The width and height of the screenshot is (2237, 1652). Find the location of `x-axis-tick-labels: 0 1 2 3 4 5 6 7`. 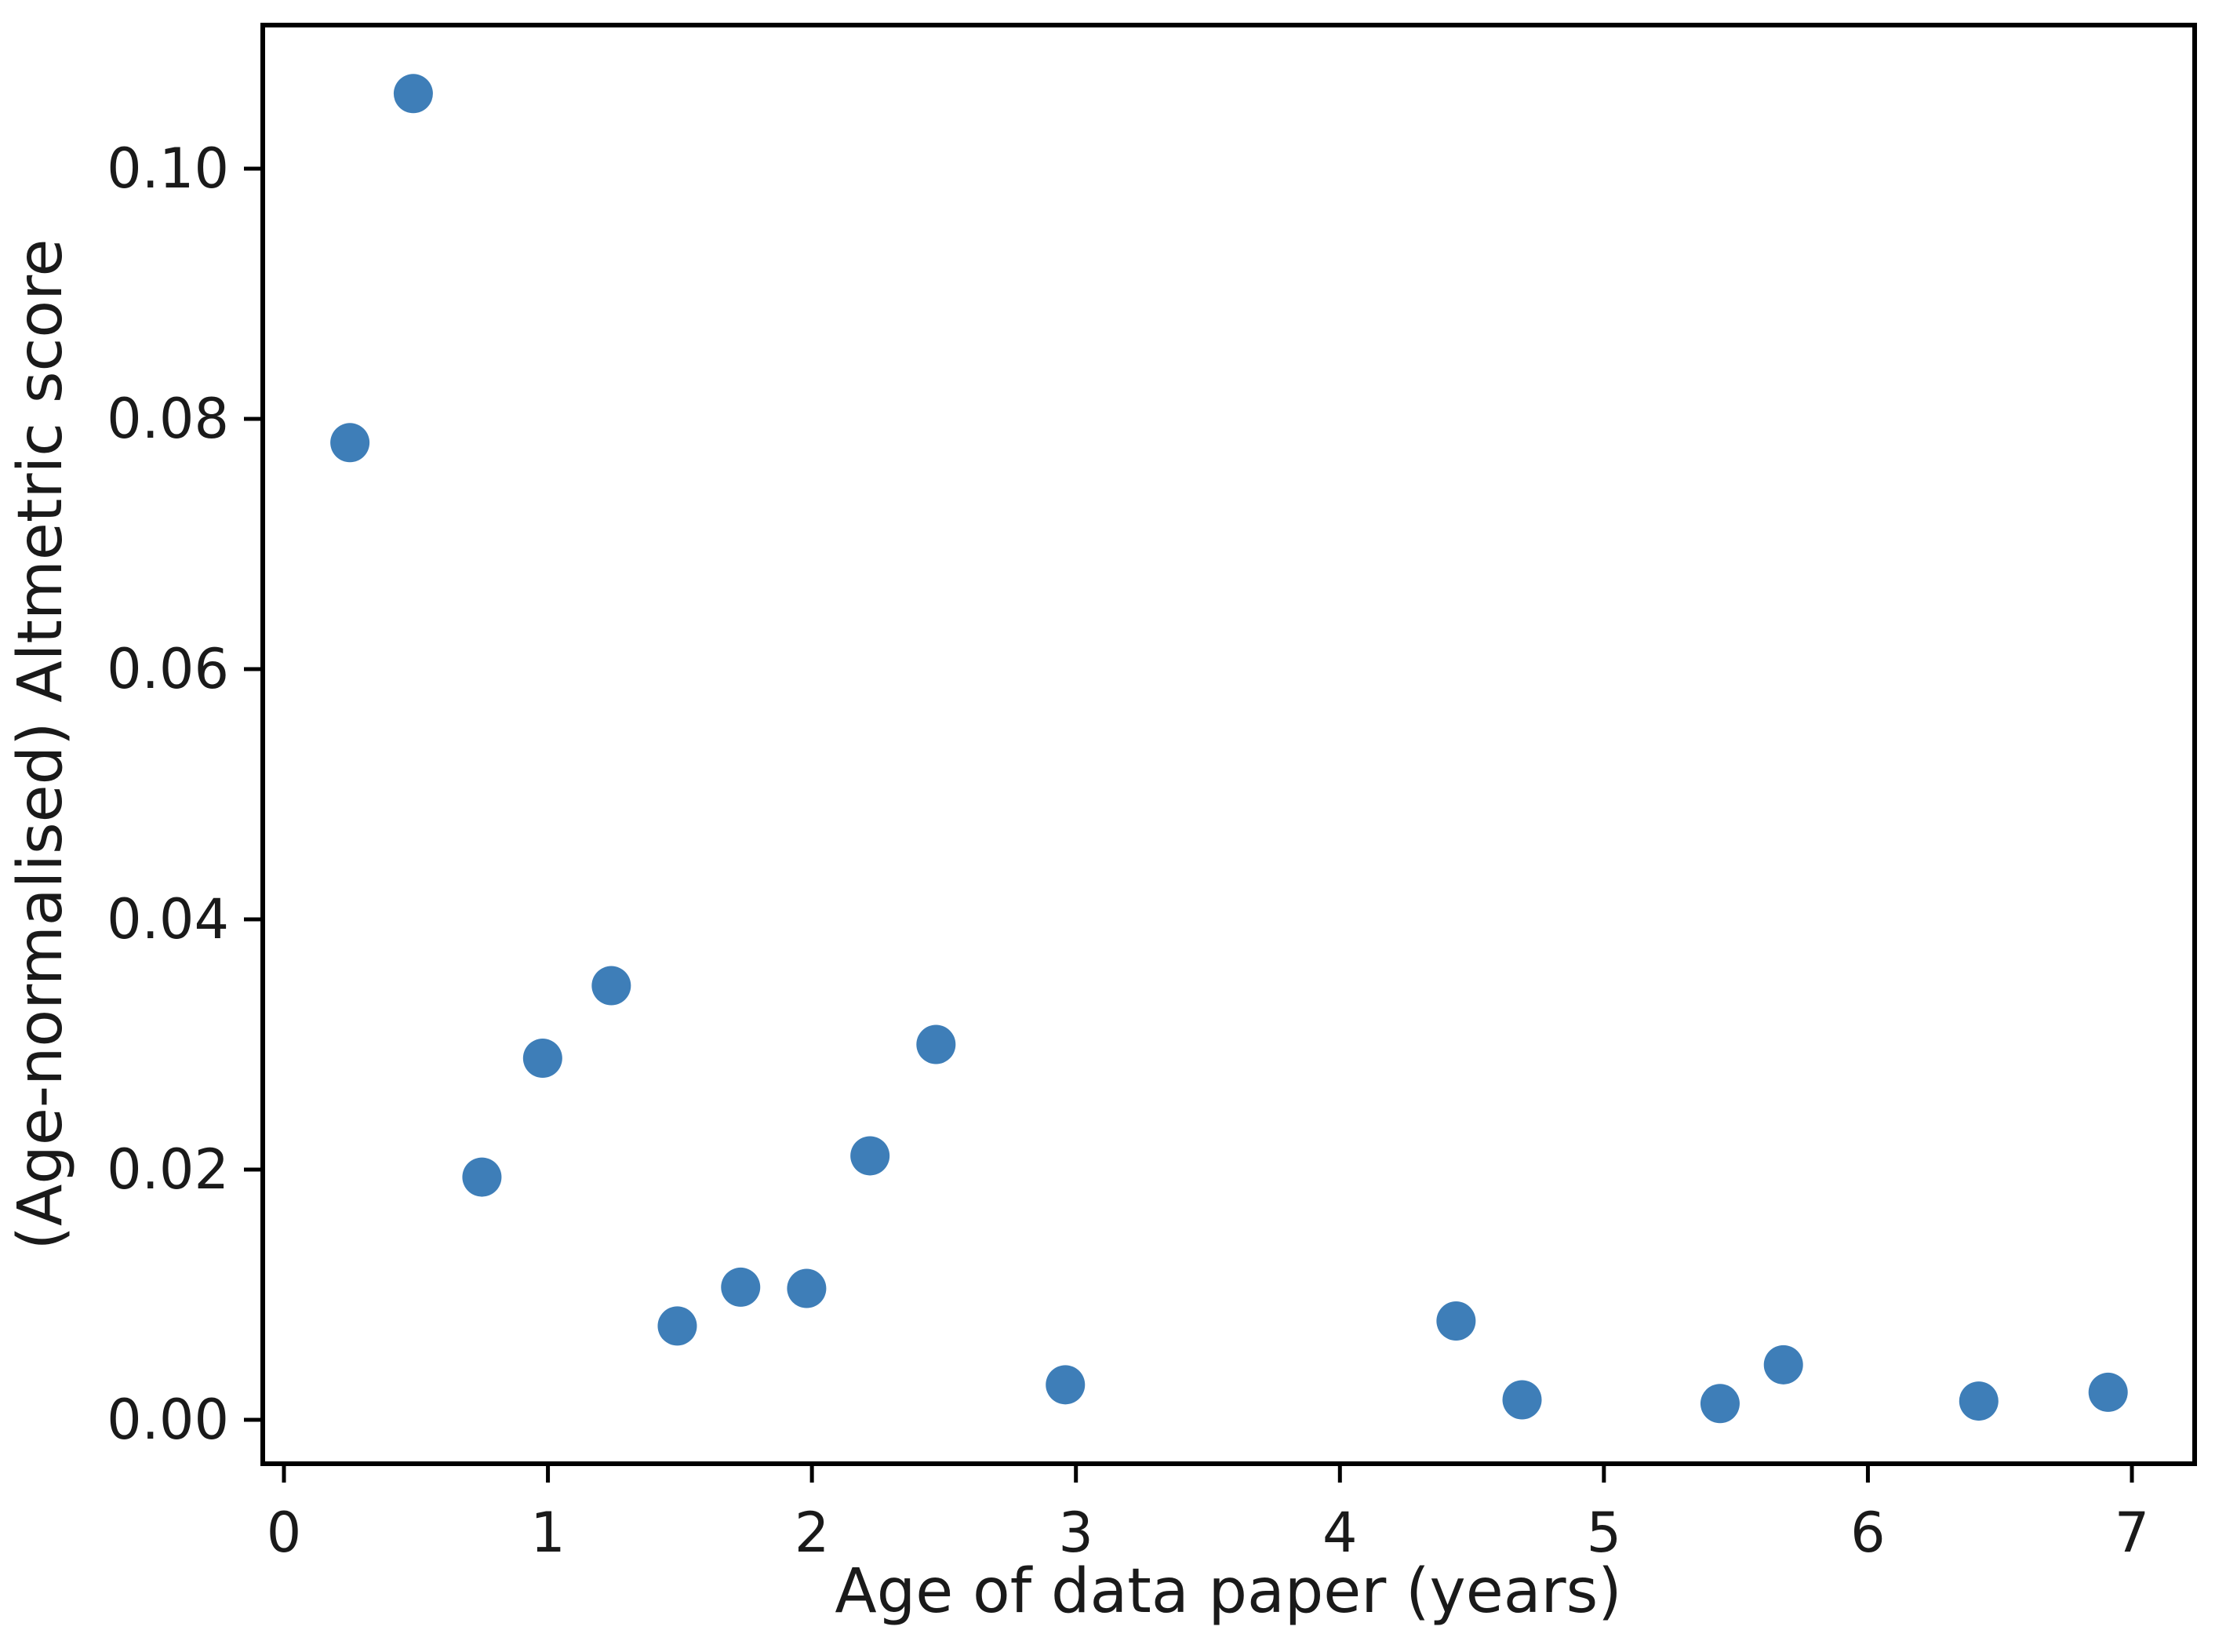

x-axis-tick-labels: 0 1 2 3 4 5 6 7 is located at coordinates (1208, 1533).